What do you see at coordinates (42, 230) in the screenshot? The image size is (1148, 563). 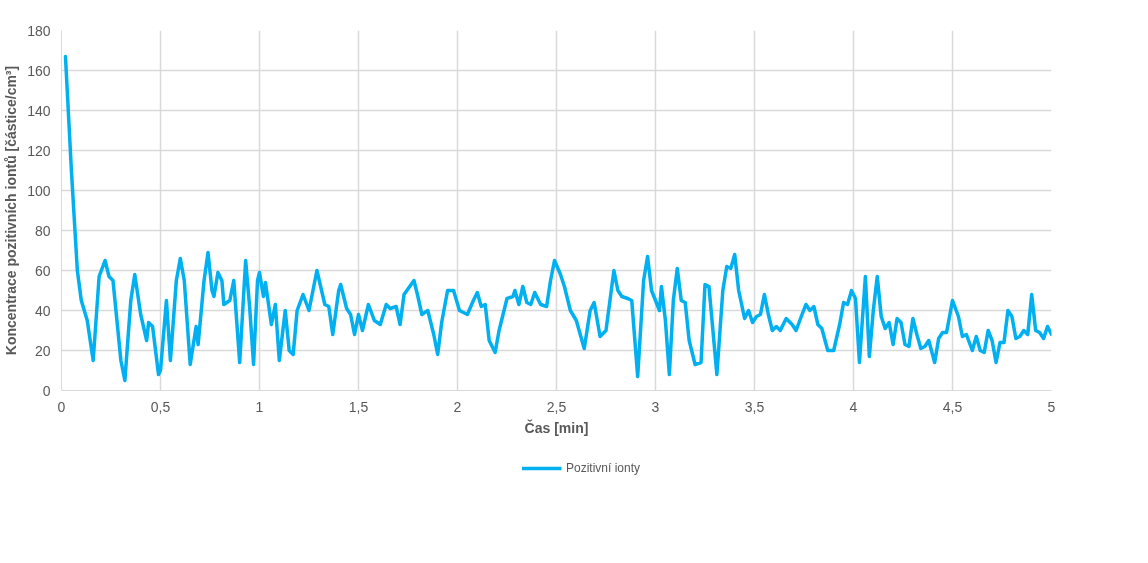 I see `y-tick-label: 80` at bounding box center [42, 230].